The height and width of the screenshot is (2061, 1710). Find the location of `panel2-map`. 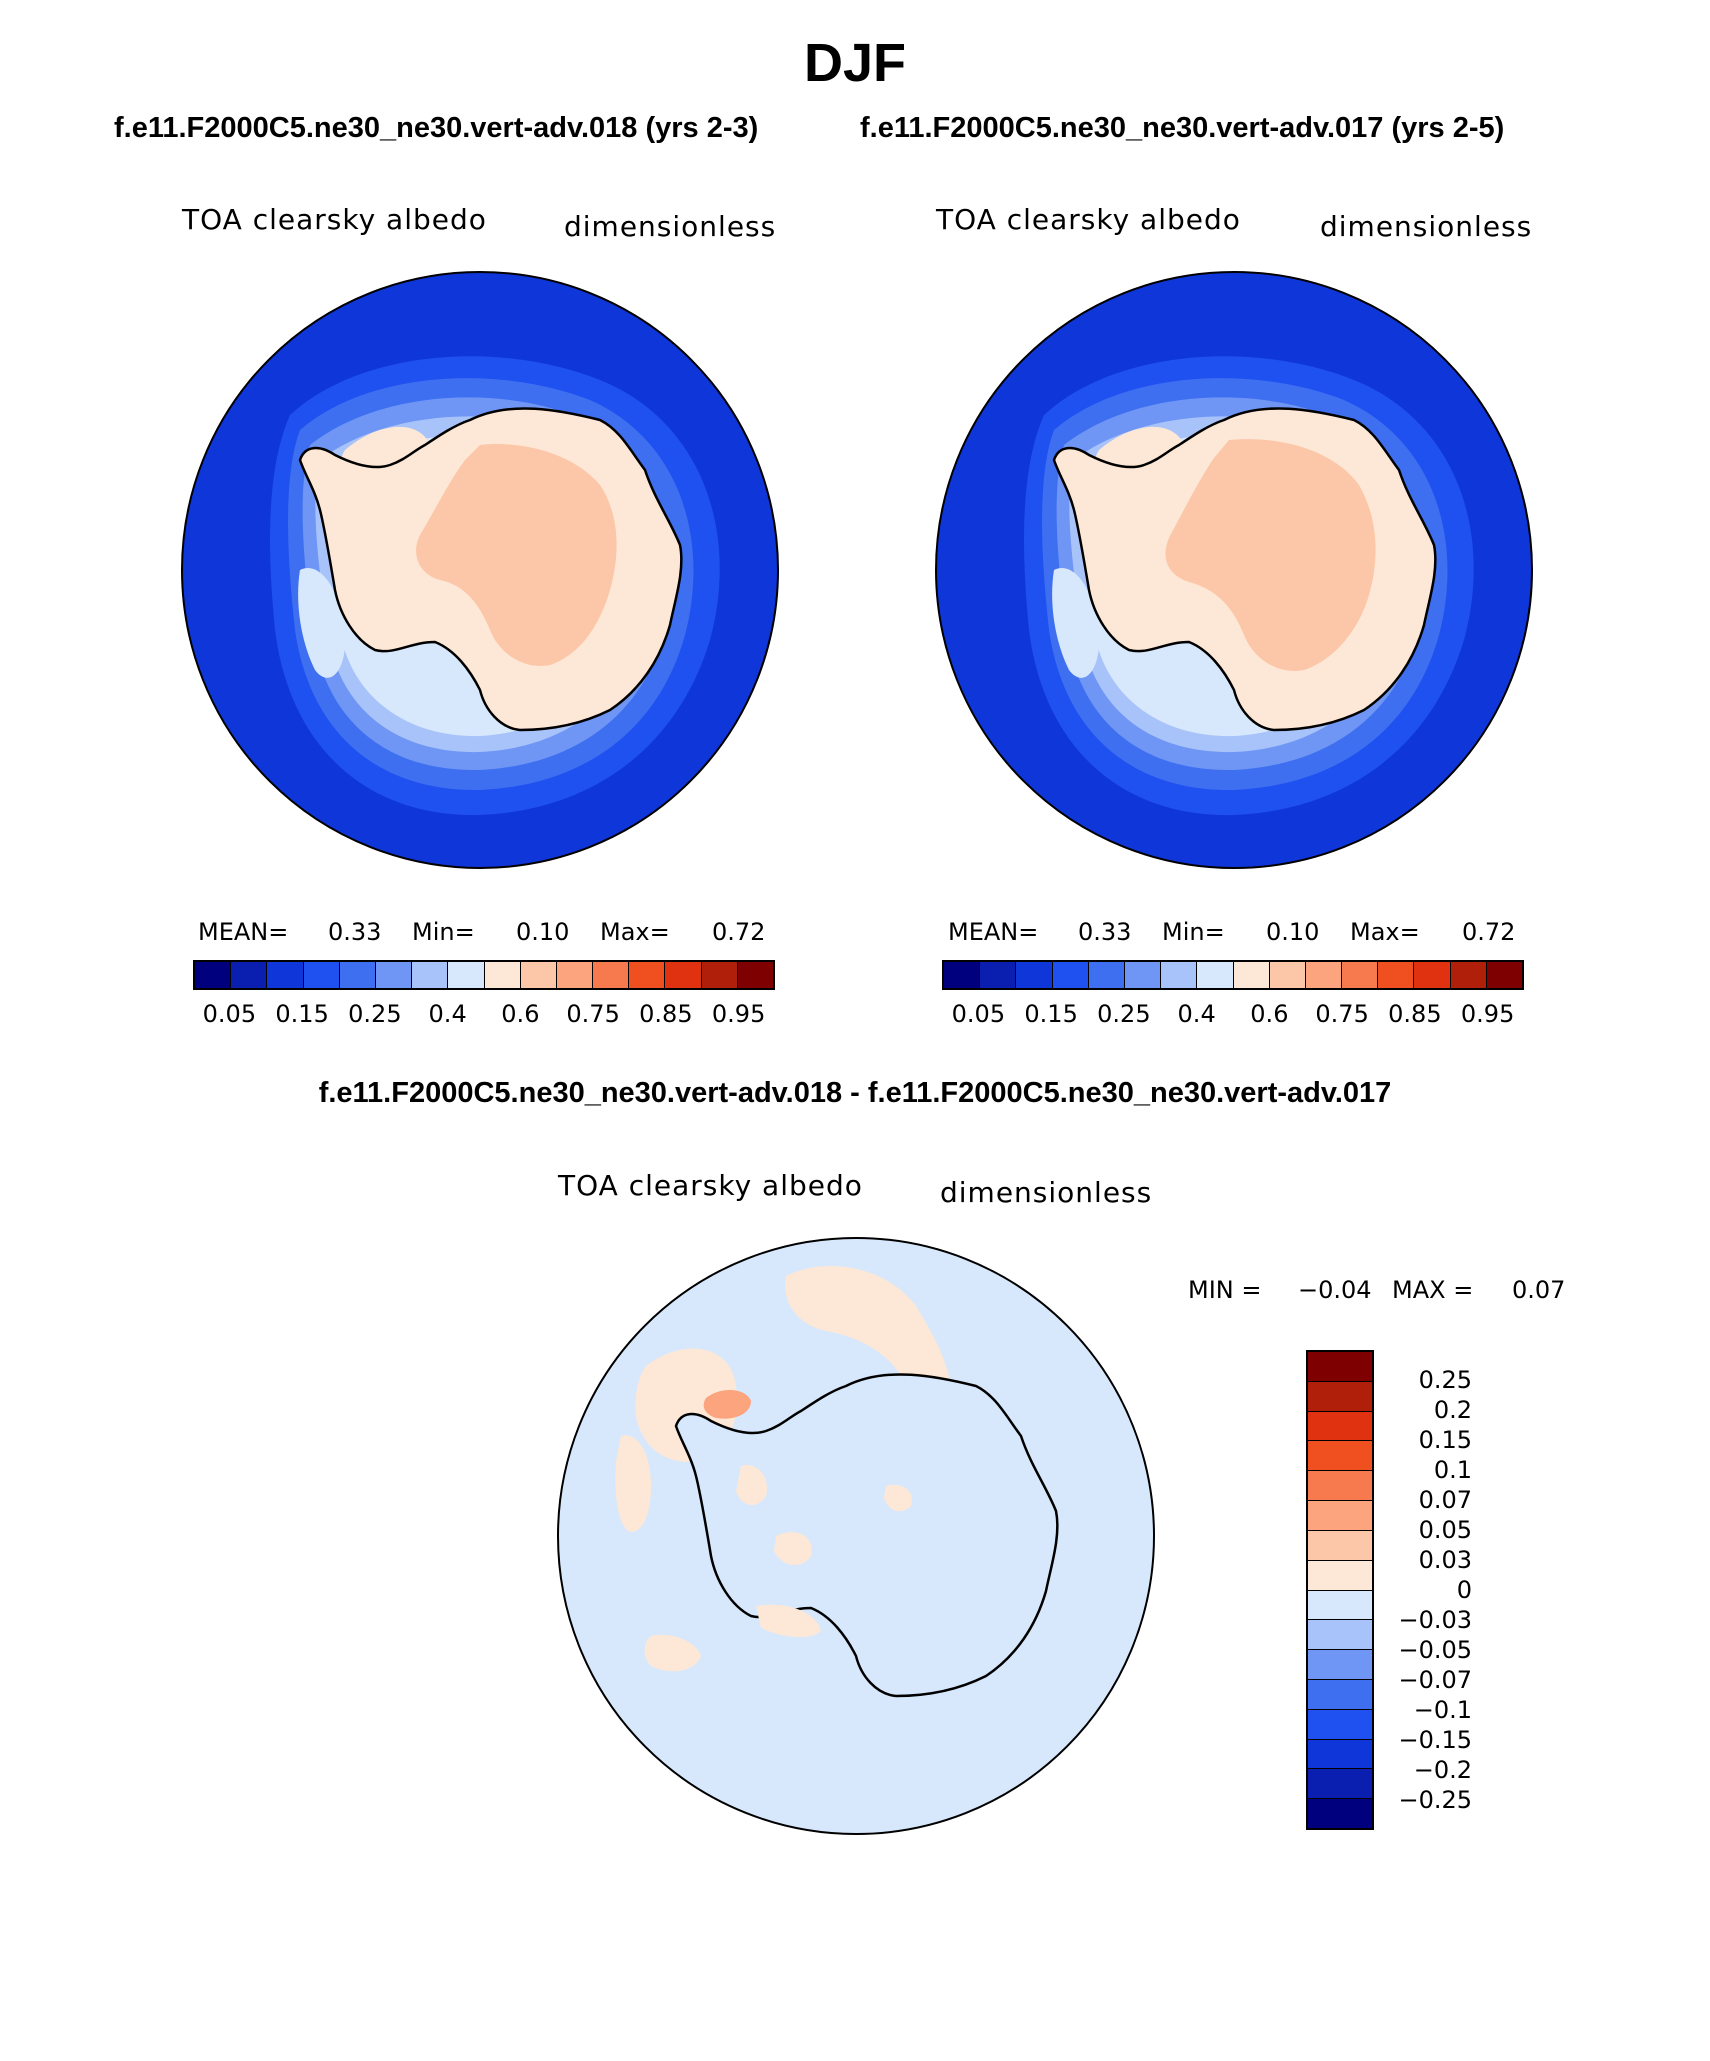

panel2-map is located at coordinates (1234, 570).